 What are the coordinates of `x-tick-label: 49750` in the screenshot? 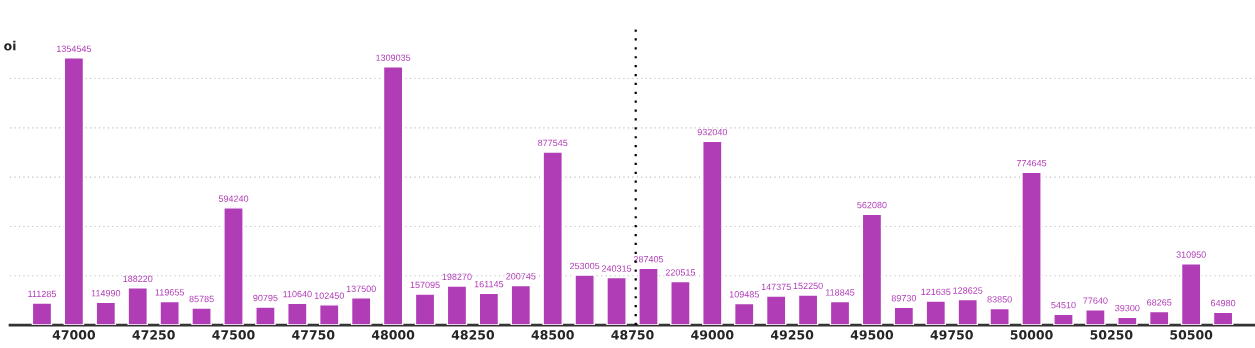 It's located at (951, 335).